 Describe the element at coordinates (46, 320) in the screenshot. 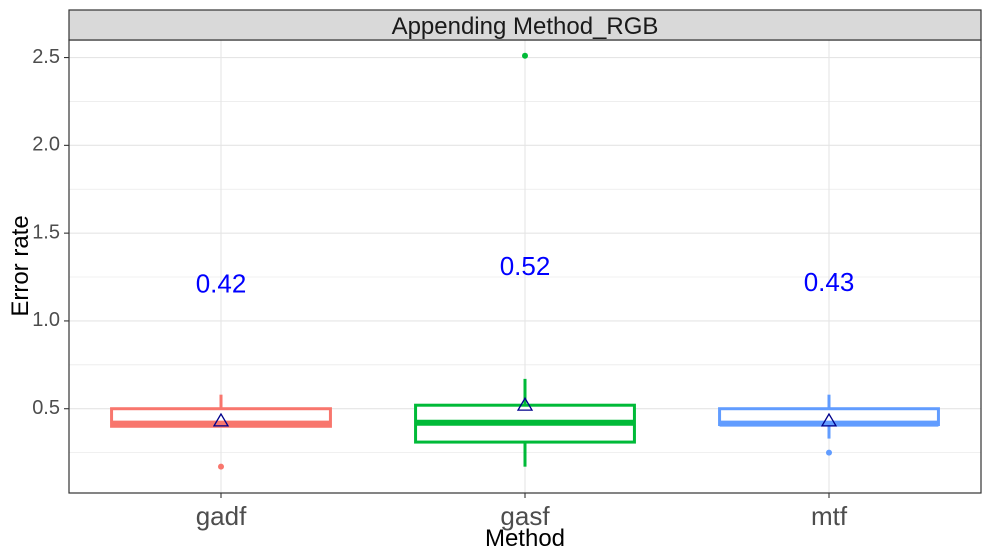

I see `y-tick-label: 1.0` at that location.